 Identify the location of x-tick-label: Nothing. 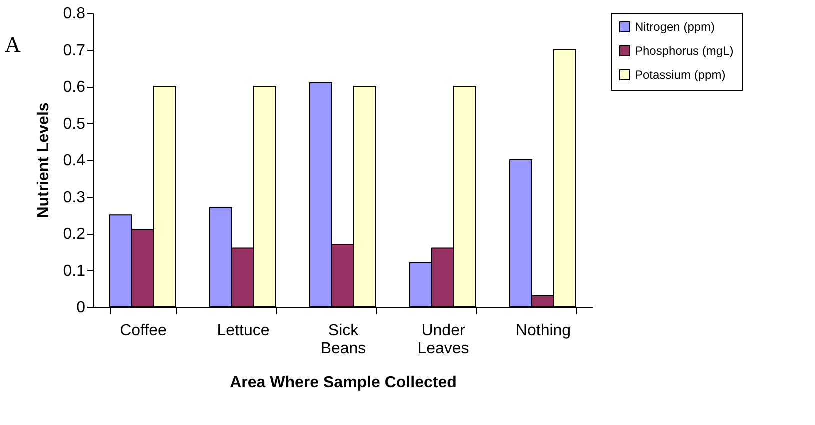
(544, 331).